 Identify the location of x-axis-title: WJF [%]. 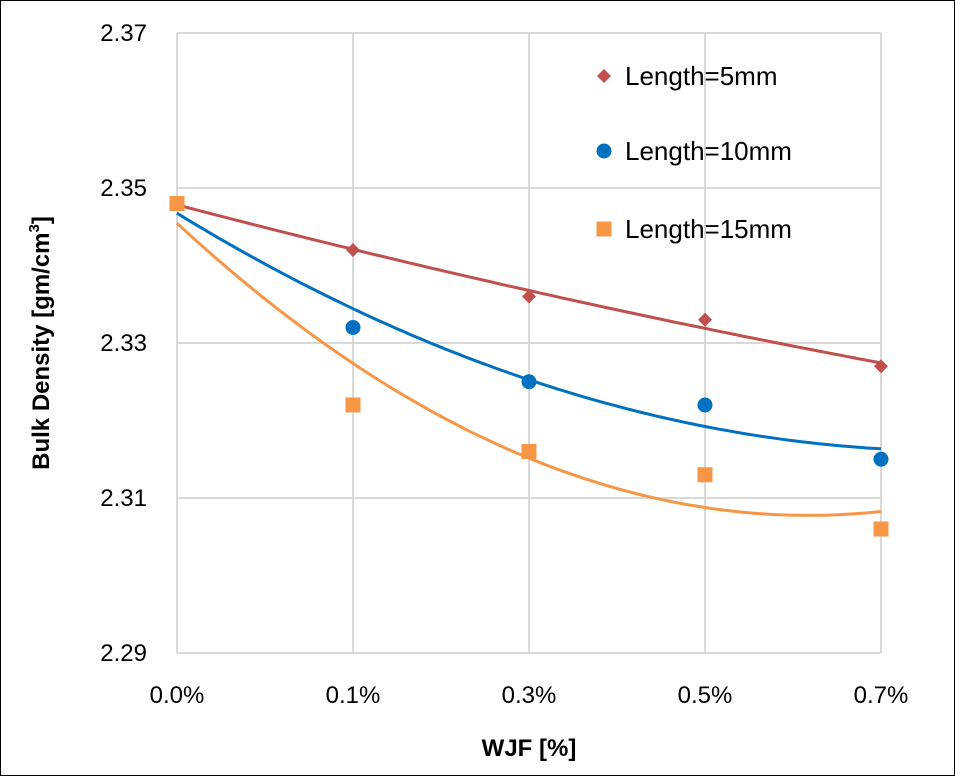
(529, 748).